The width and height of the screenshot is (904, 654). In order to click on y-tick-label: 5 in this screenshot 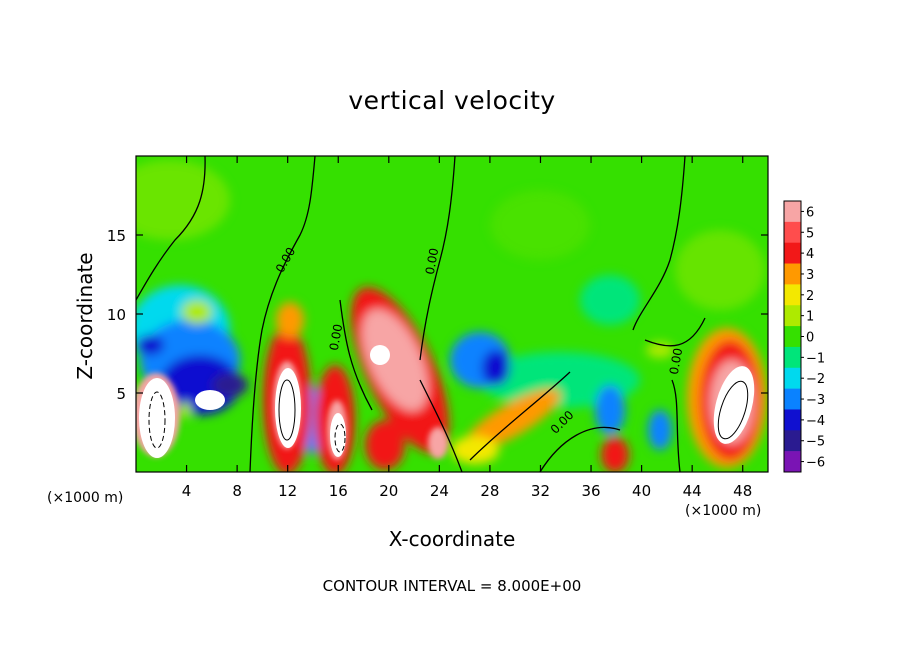, I will do `click(121, 394)`.